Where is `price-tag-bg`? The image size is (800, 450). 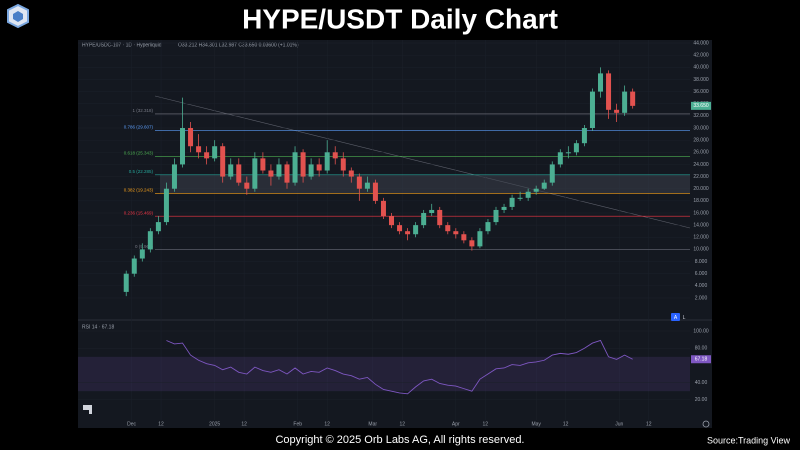
price-tag-bg is located at coordinates (701, 105).